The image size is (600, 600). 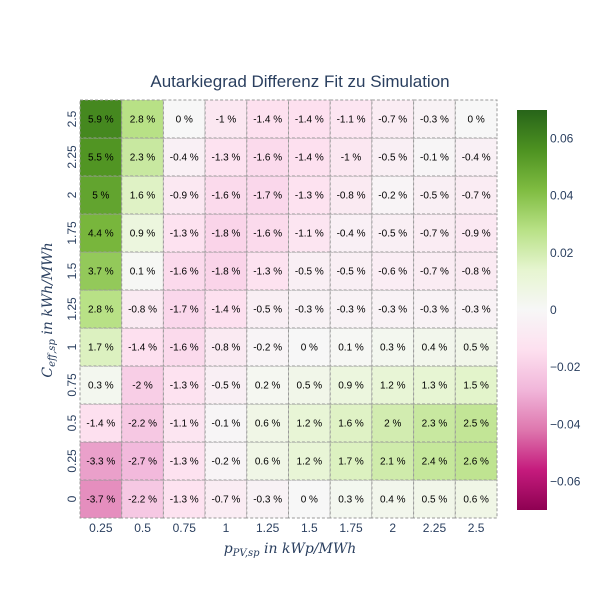 I want to click on x-axis-title-main: p, so click(x=228, y=549).